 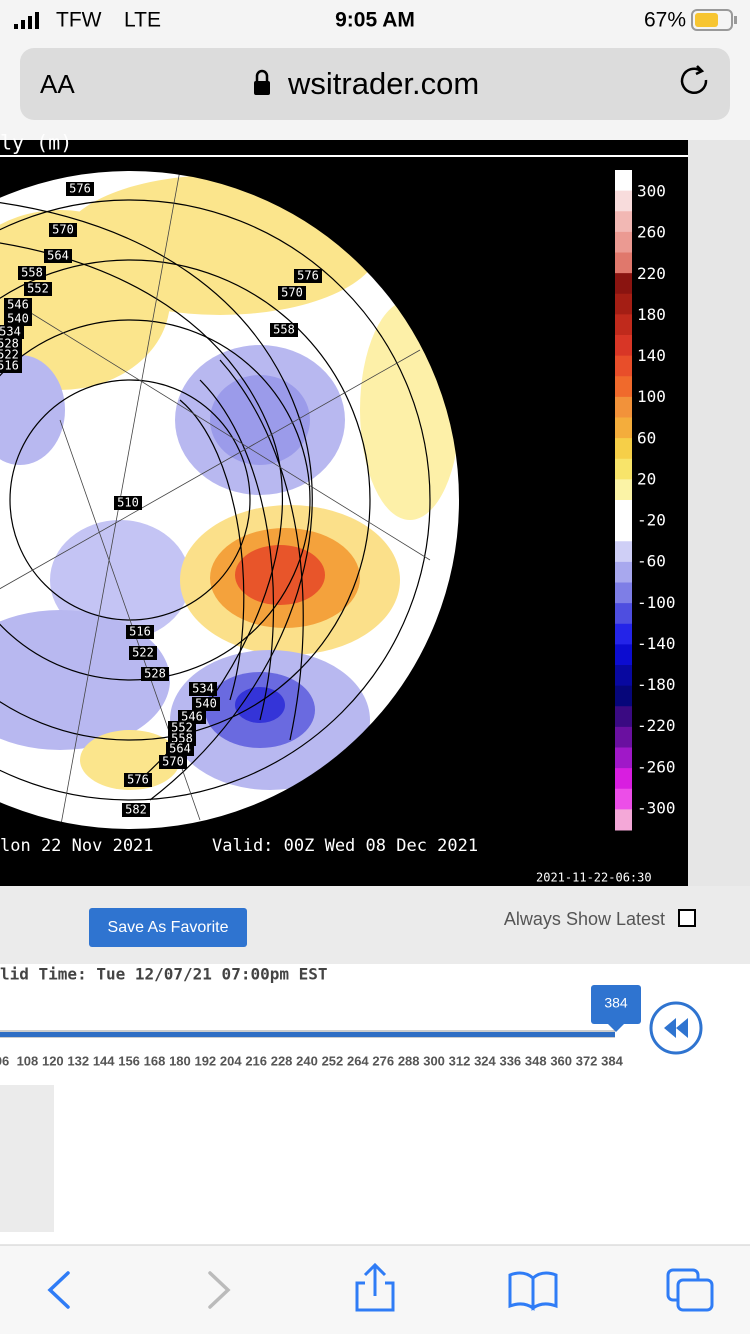 I want to click on contour-label: 546, so click(x=18, y=305).